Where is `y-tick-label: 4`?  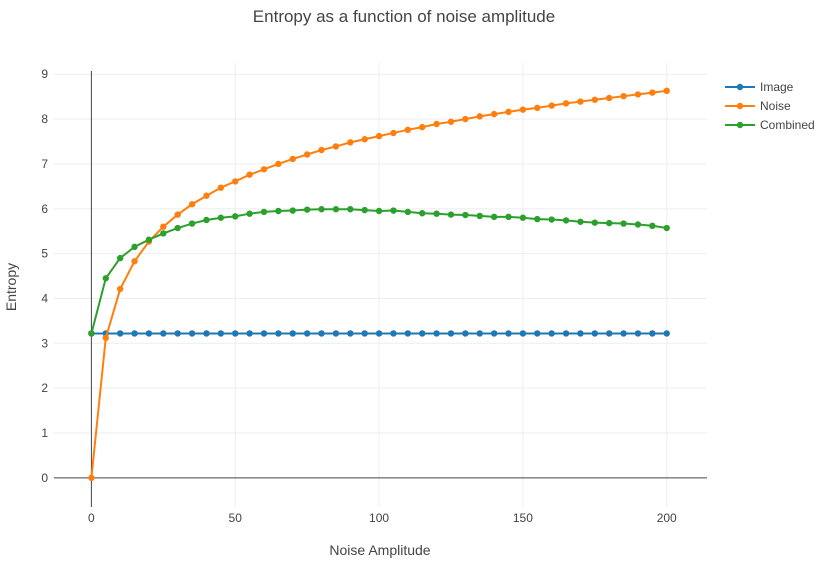 y-tick-label: 4 is located at coordinates (44, 298).